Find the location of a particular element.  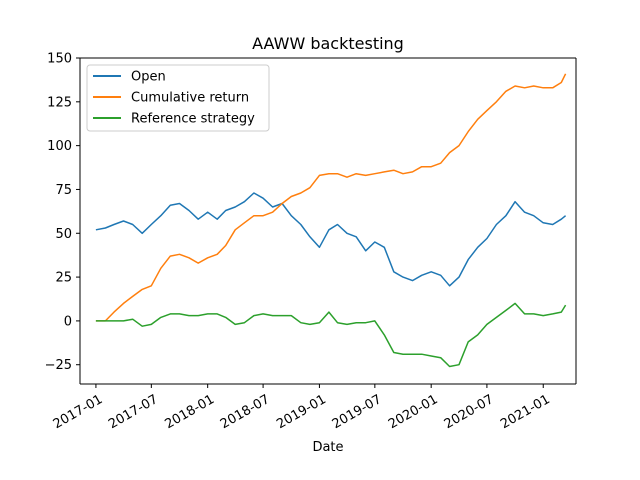

legend-label: Reference strategy is located at coordinates (193, 119).